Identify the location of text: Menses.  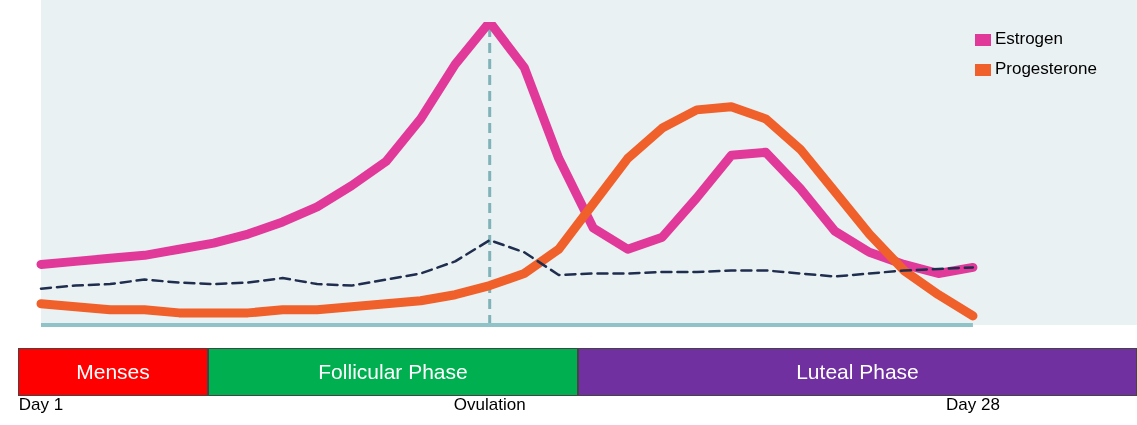
(113, 372).